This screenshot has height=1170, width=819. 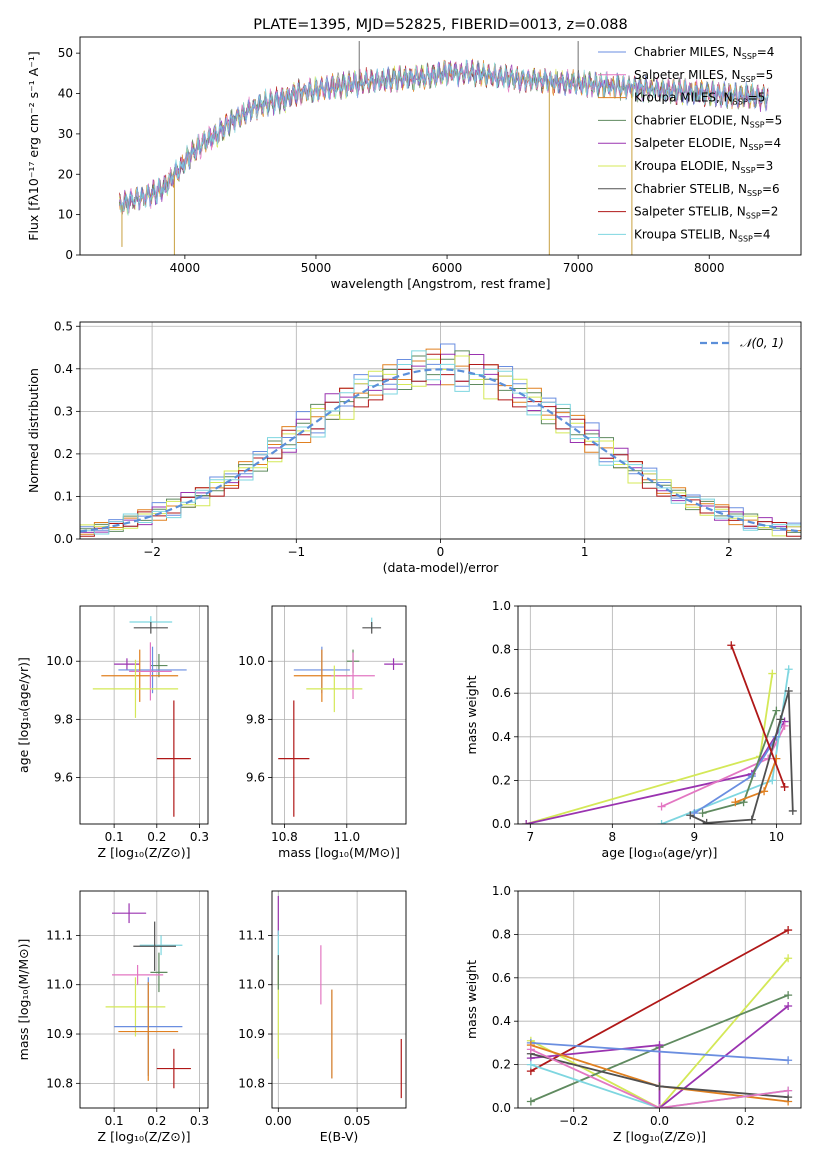 I want to click on y-axis-label: age [log₁₀(age/yr)], so click(x=23, y=715).